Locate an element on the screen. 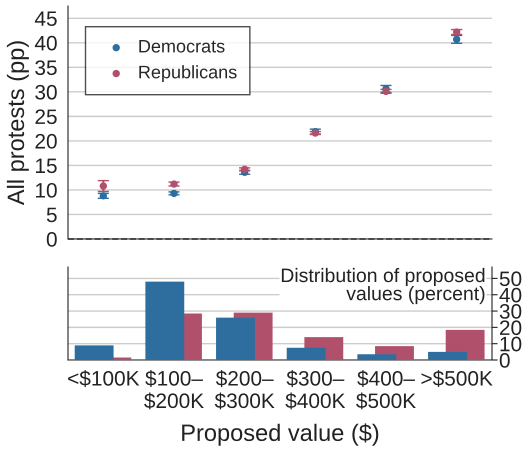 This screenshot has width=525, height=449. annotation: Distribution of proposed values (percent) is located at coordinates (383, 286).